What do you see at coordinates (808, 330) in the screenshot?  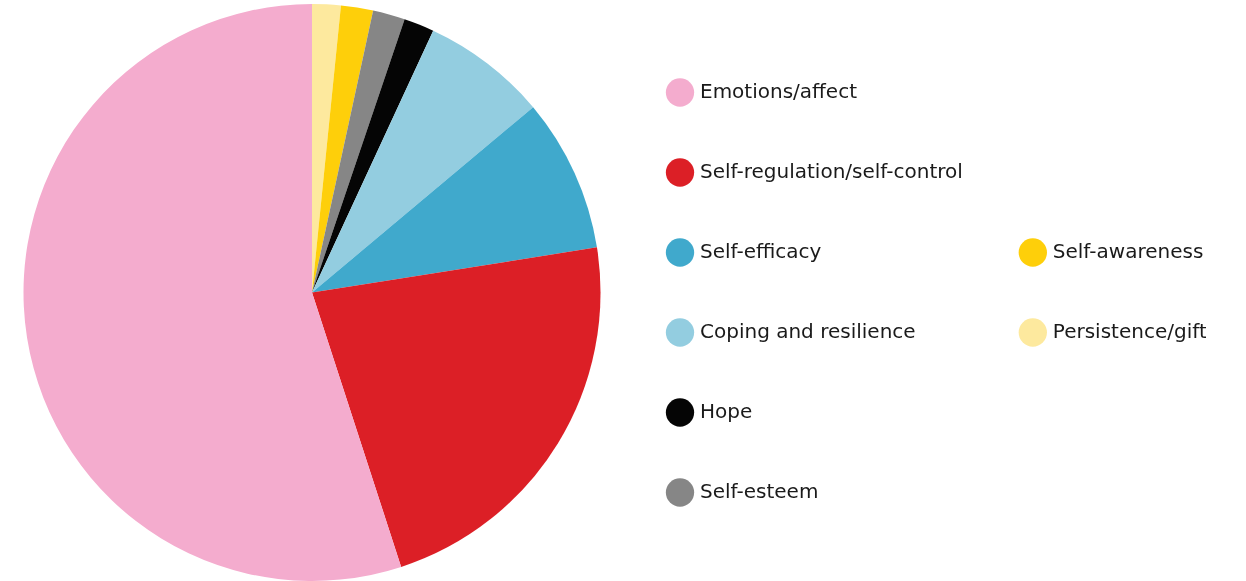 I see `legend-label: Coping and resilience` at bounding box center [808, 330].